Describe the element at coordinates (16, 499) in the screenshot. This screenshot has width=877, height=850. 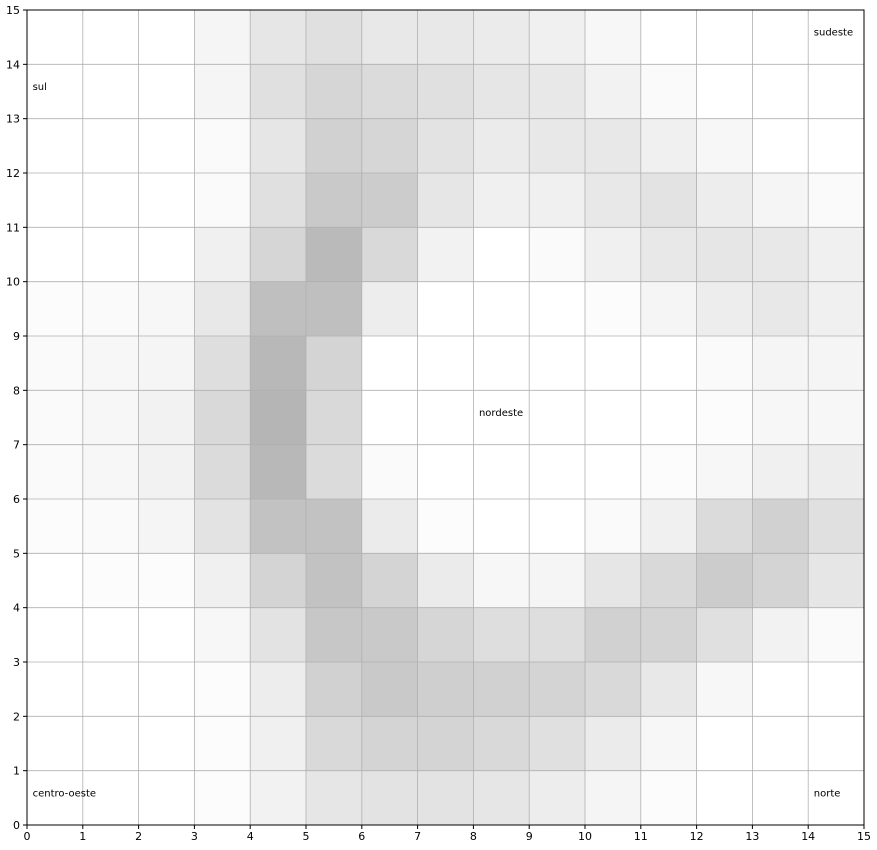
I see `y-tick-label: 6` at that location.